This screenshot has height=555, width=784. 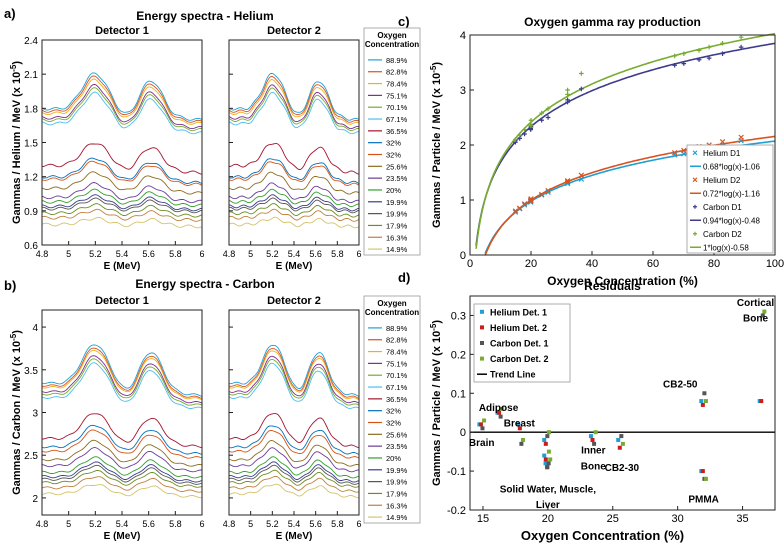 What do you see at coordinates (397, 249) in the screenshot?
I see `panel-a-legend-label: 14.9%` at bounding box center [397, 249].